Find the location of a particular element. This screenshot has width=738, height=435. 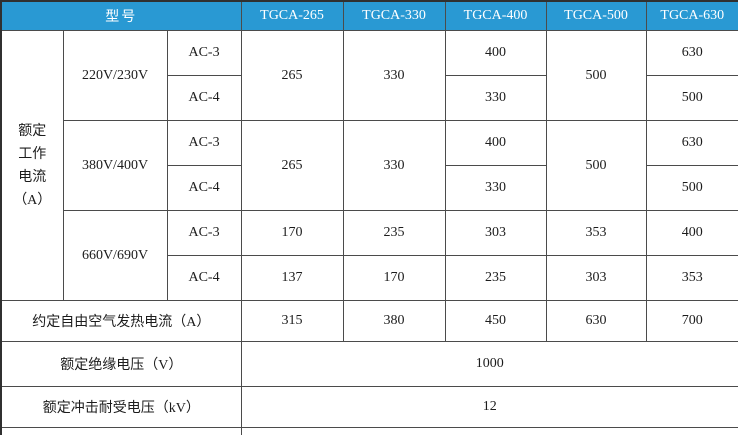

value-660v-ac3-tgca265: 170 is located at coordinates (292, 233).